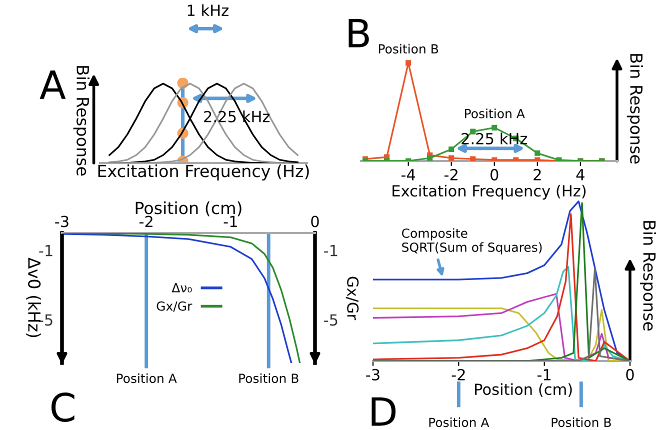 This screenshot has width=657, height=430. I want to click on x-tick-label: 4, so click(580, 174).